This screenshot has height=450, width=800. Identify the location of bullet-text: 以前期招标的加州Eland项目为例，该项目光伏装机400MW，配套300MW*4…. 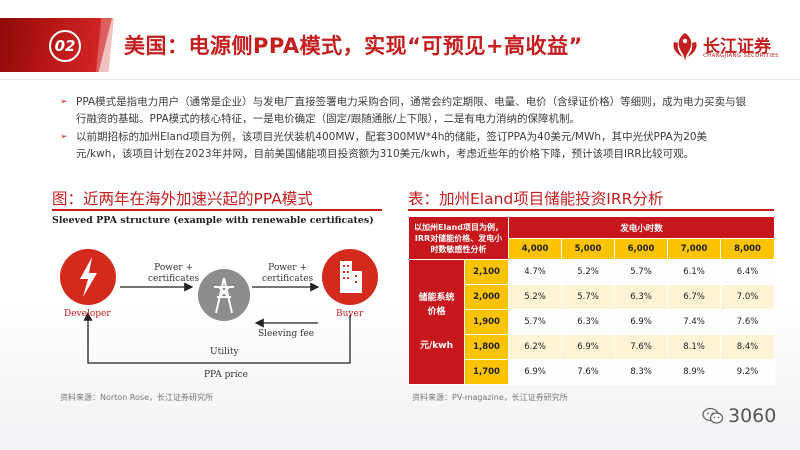
(392, 145).